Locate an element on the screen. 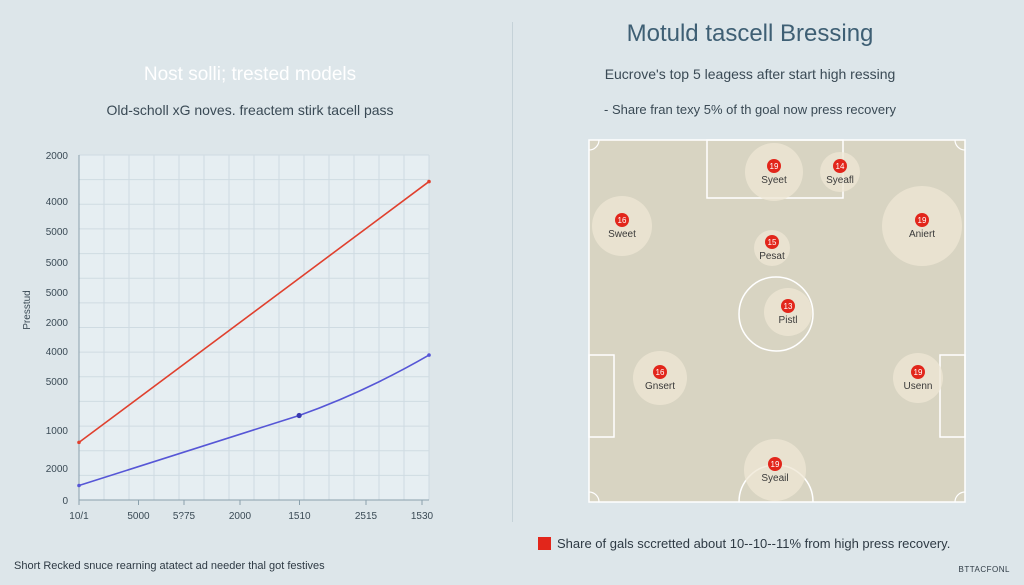 Image resolution: width=1024 pixels, height=585 pixels. pitch-marker: 19 Syeail is located at coordinates (775, 470).